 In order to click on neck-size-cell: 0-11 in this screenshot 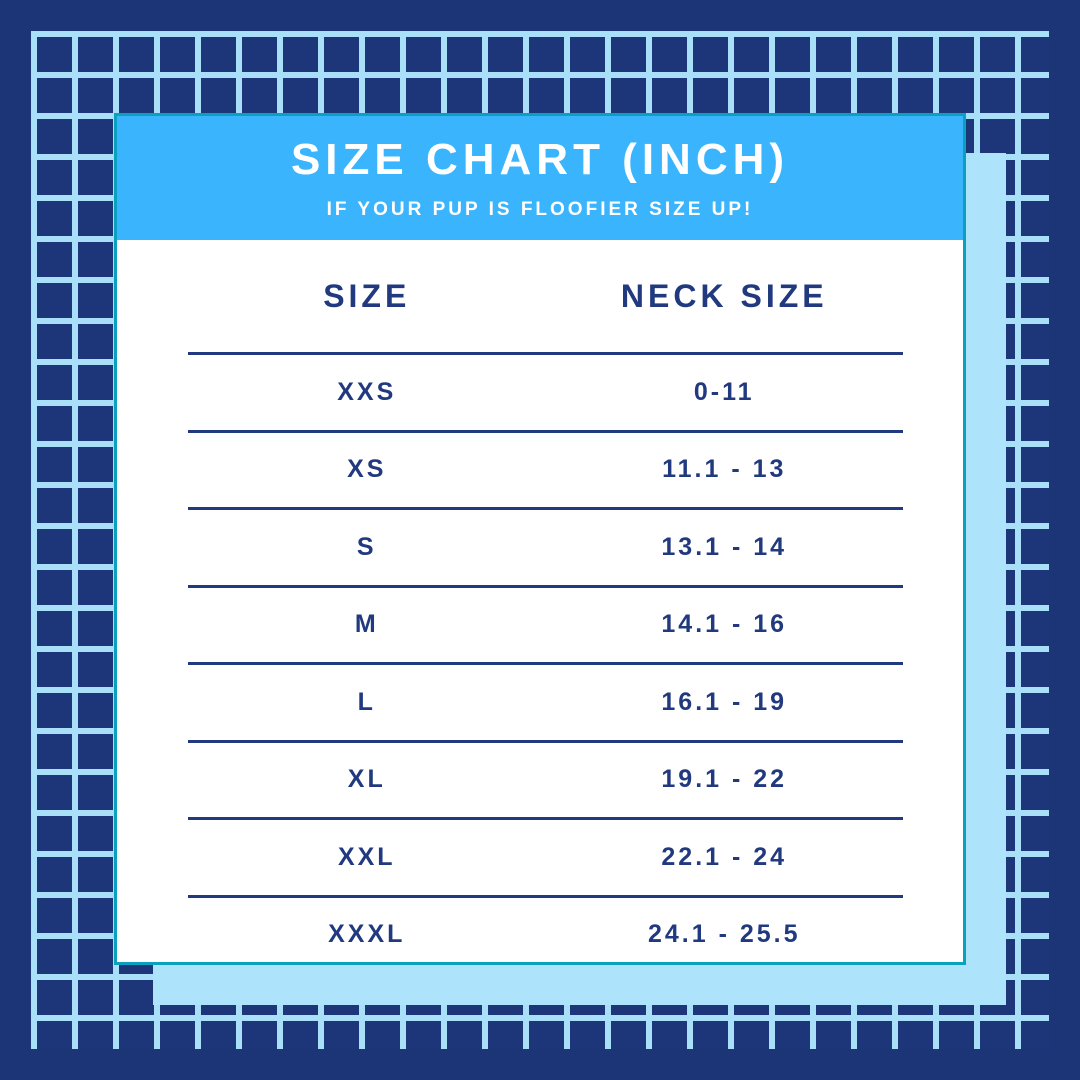, I will do `click(724, 391)`.